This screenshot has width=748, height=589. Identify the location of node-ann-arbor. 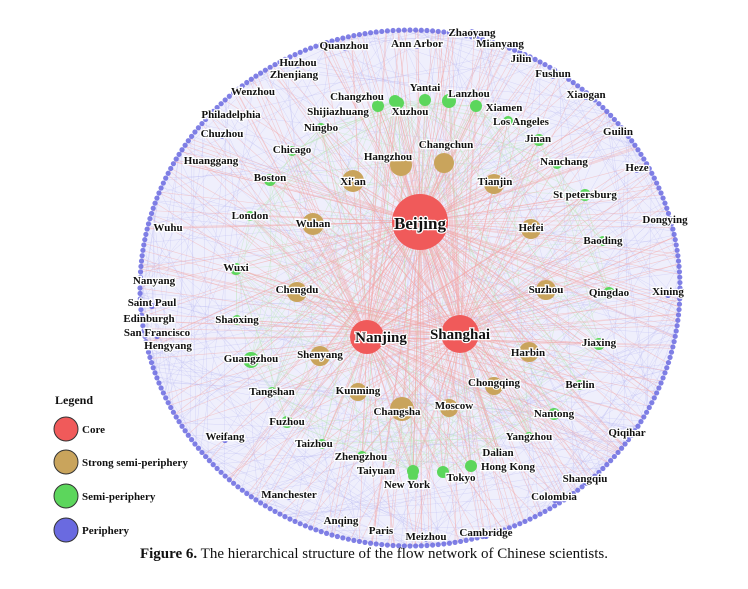
(417, 46).